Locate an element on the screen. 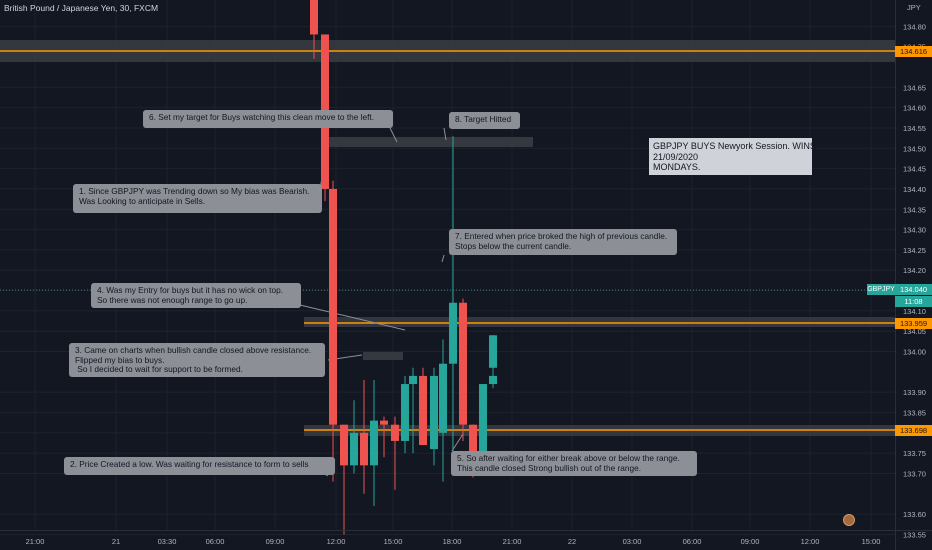 This screenshot has height=550, width=932. time-tick-label: 18:00 is located at coordinates (452, 541).